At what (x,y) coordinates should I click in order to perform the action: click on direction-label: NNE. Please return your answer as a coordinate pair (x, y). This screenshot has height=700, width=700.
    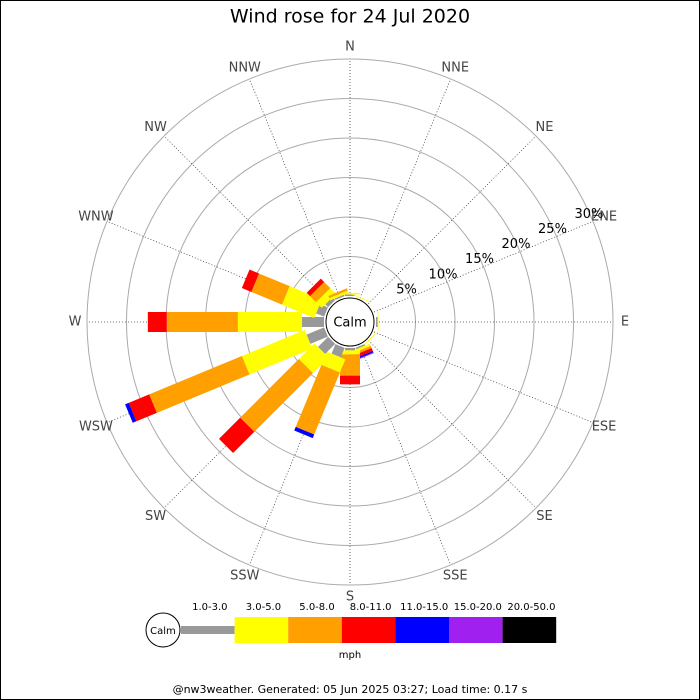
    Looking at the image, I should click on (455, 67).